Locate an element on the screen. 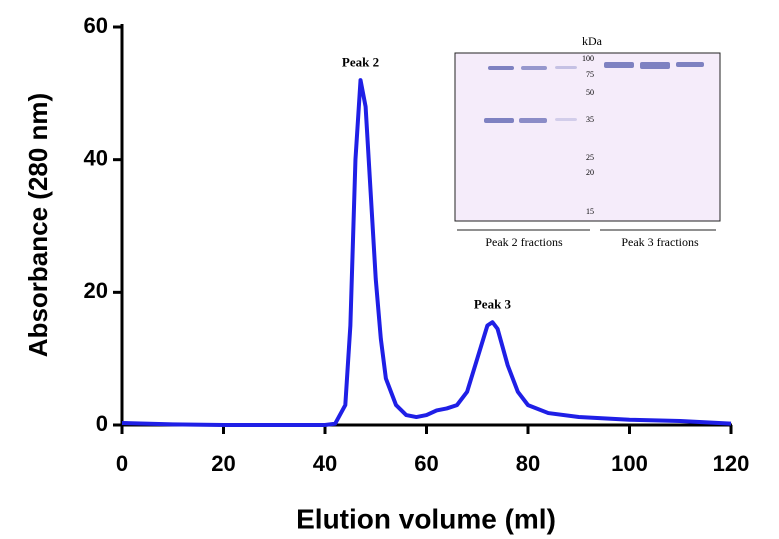  gel-bands is located at coordinates (594, 92).